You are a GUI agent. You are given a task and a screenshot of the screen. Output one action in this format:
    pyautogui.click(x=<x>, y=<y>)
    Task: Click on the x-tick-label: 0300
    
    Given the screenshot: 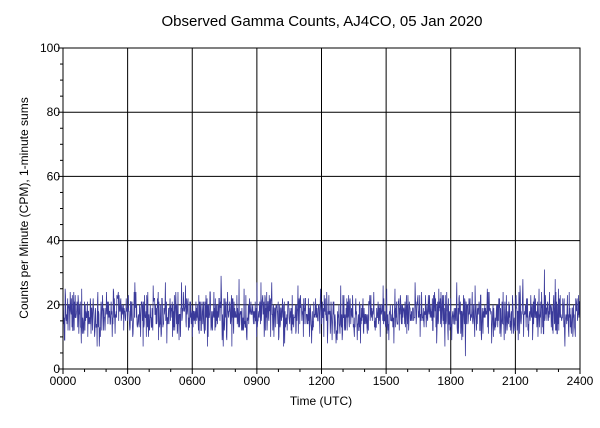 What is the action you would take?
    pyautogui.click(x=127, y=381)
    